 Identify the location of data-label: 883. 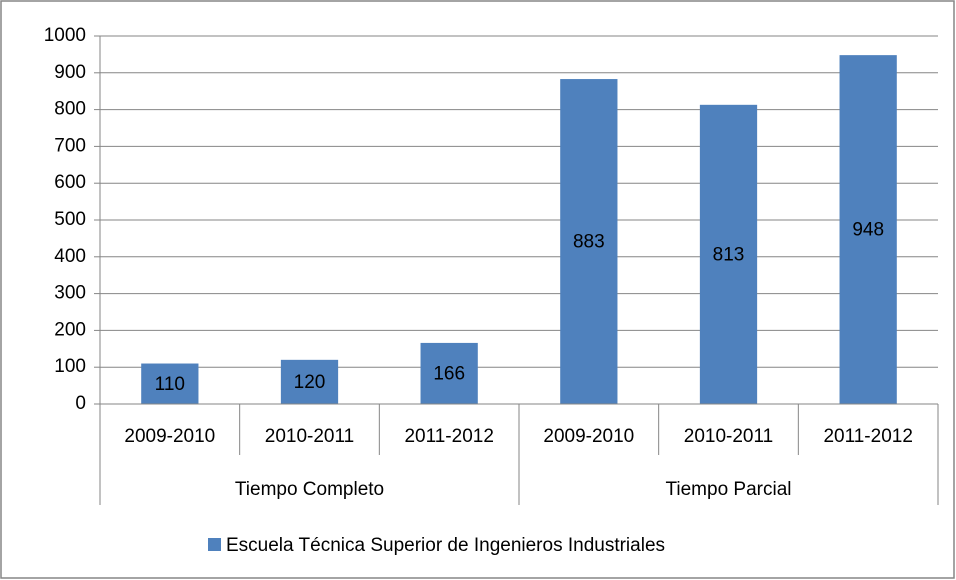
(589, 242).